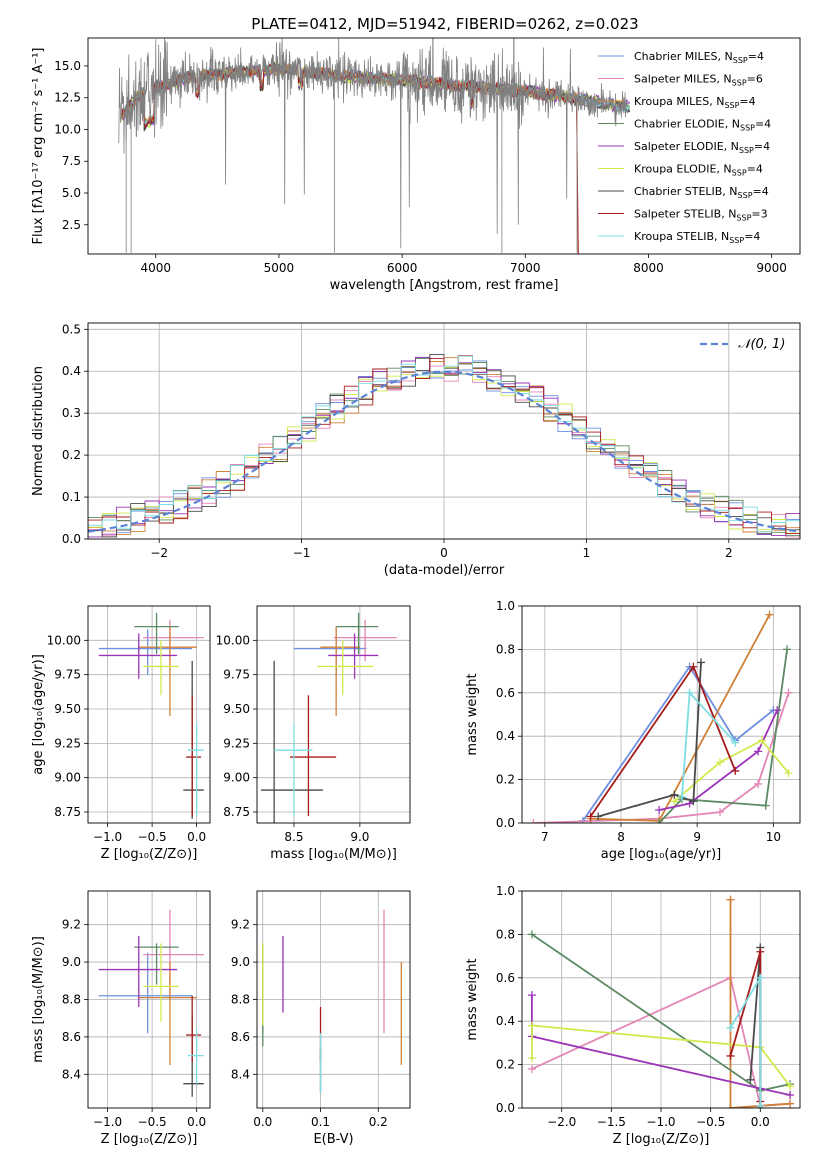 This screenshot has width=819, height=1174. Describe the element at coordinates (702, 125) in the screenshot. I see `legend-label: Chabrier ELODIE, NSSP=4` at that location.